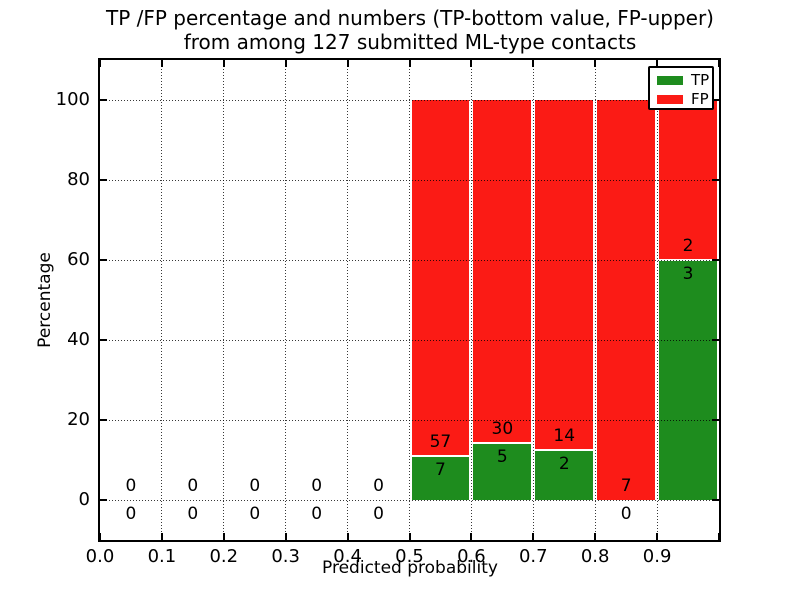 The height and width of the screenshot is (600, 800). What do you see at coordinates (595, 556) in the screenshot?
I see `x-tick-label-0.8: 0.8` at bounding box center [595, 556].